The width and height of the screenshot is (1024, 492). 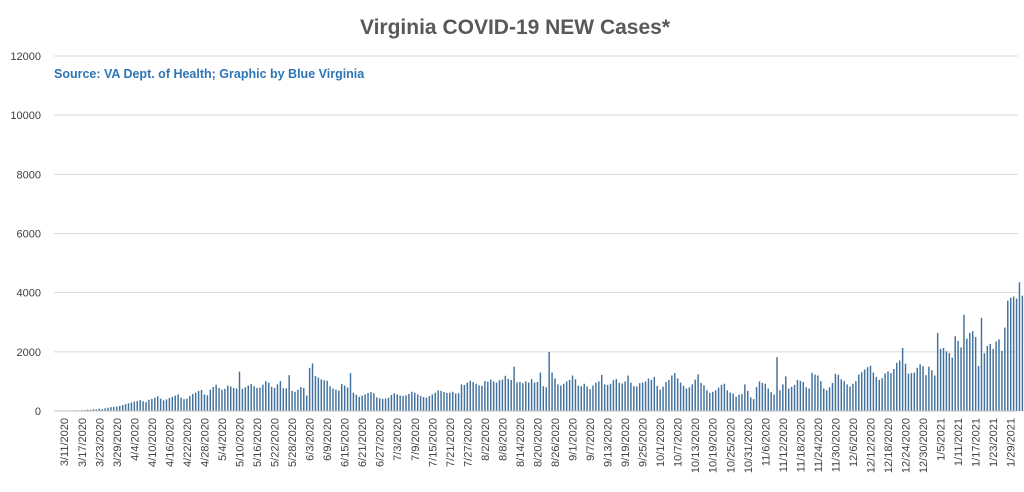 What do you see at coordinates (959, 442) in the screenshot?
I see `x-tick-label: 1/11/2021` at bounding box center [959, 442].